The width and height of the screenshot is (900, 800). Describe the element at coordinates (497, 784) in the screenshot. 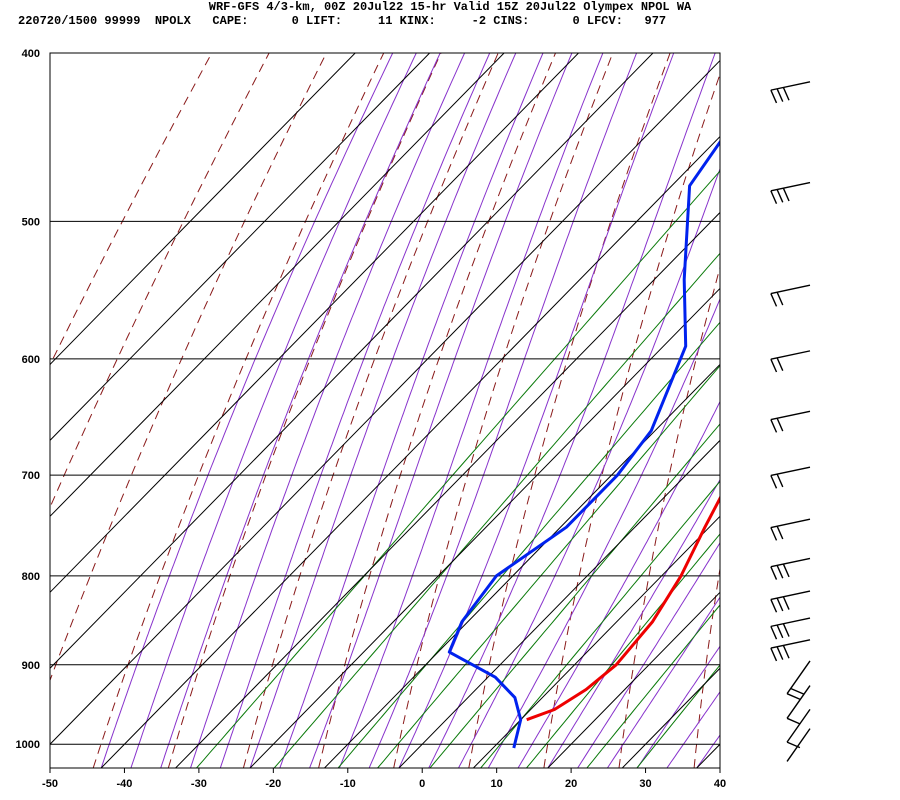

I see `x-tick-label: 10` at that location.